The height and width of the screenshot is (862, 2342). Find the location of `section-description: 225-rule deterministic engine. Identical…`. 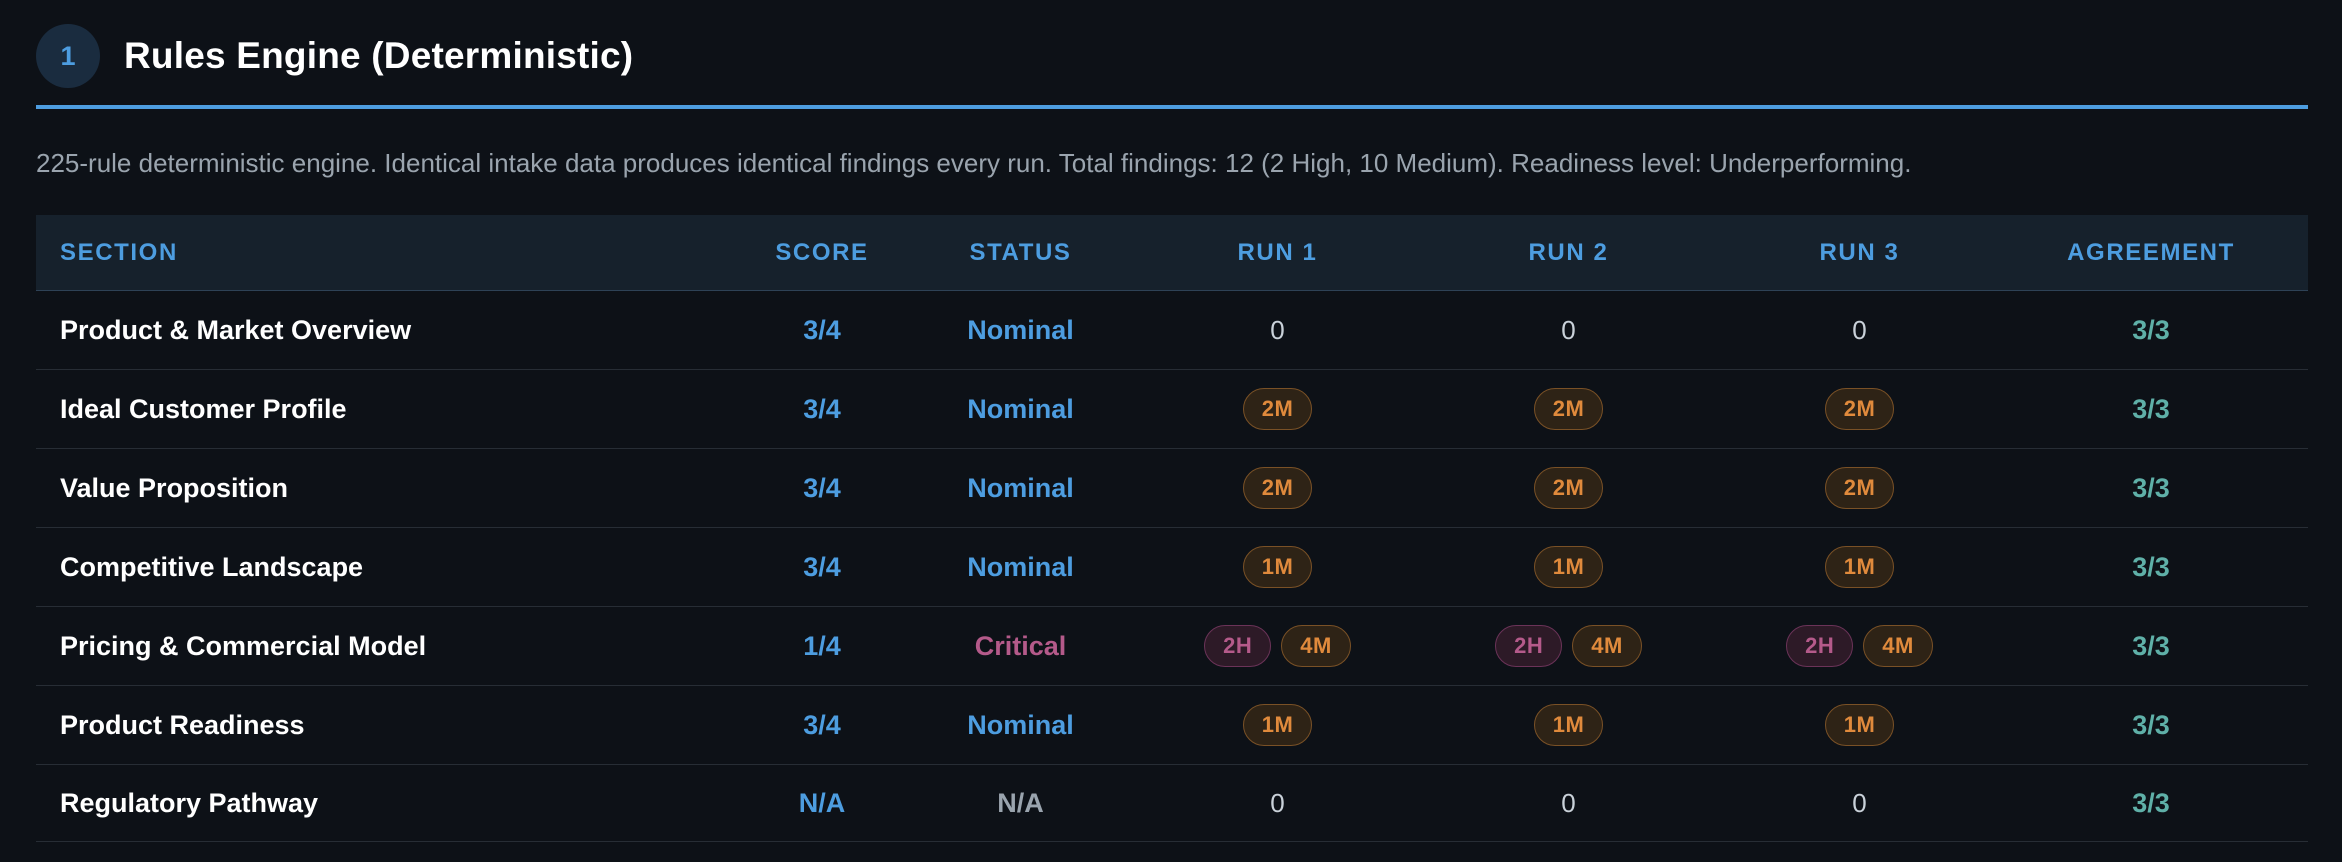

section-description: 225-rule deterministic engine. Identical… is located at coordinates (974, 163).